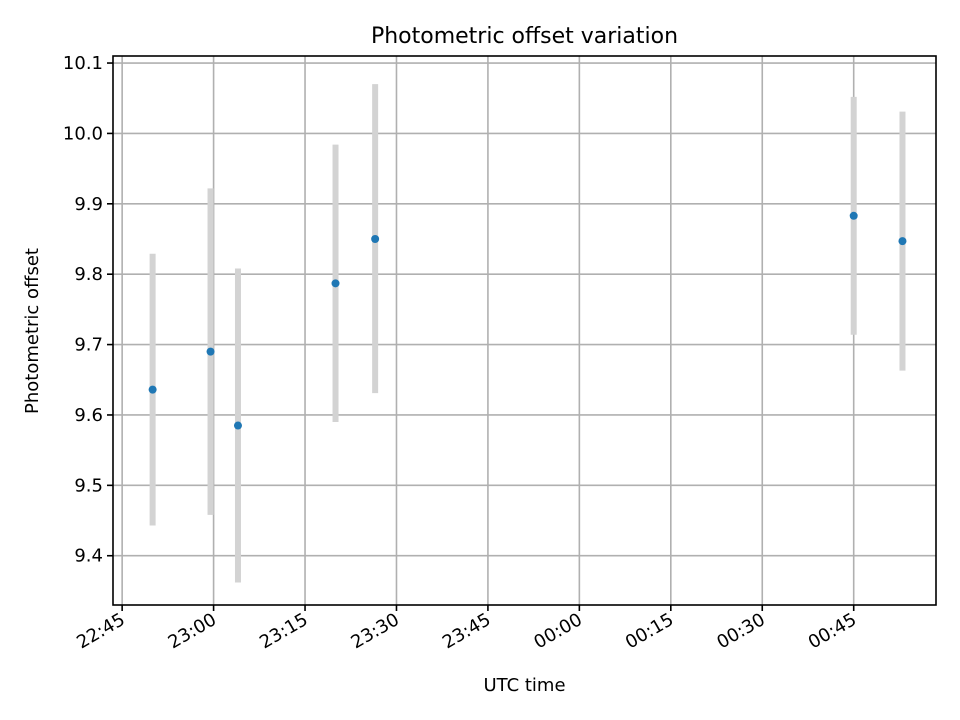 This screenshot has height=720, width=960. Describe the element at coordinates (524, 36) in the screenshot. I see `chart-title: Photometric offset variation` at that location.